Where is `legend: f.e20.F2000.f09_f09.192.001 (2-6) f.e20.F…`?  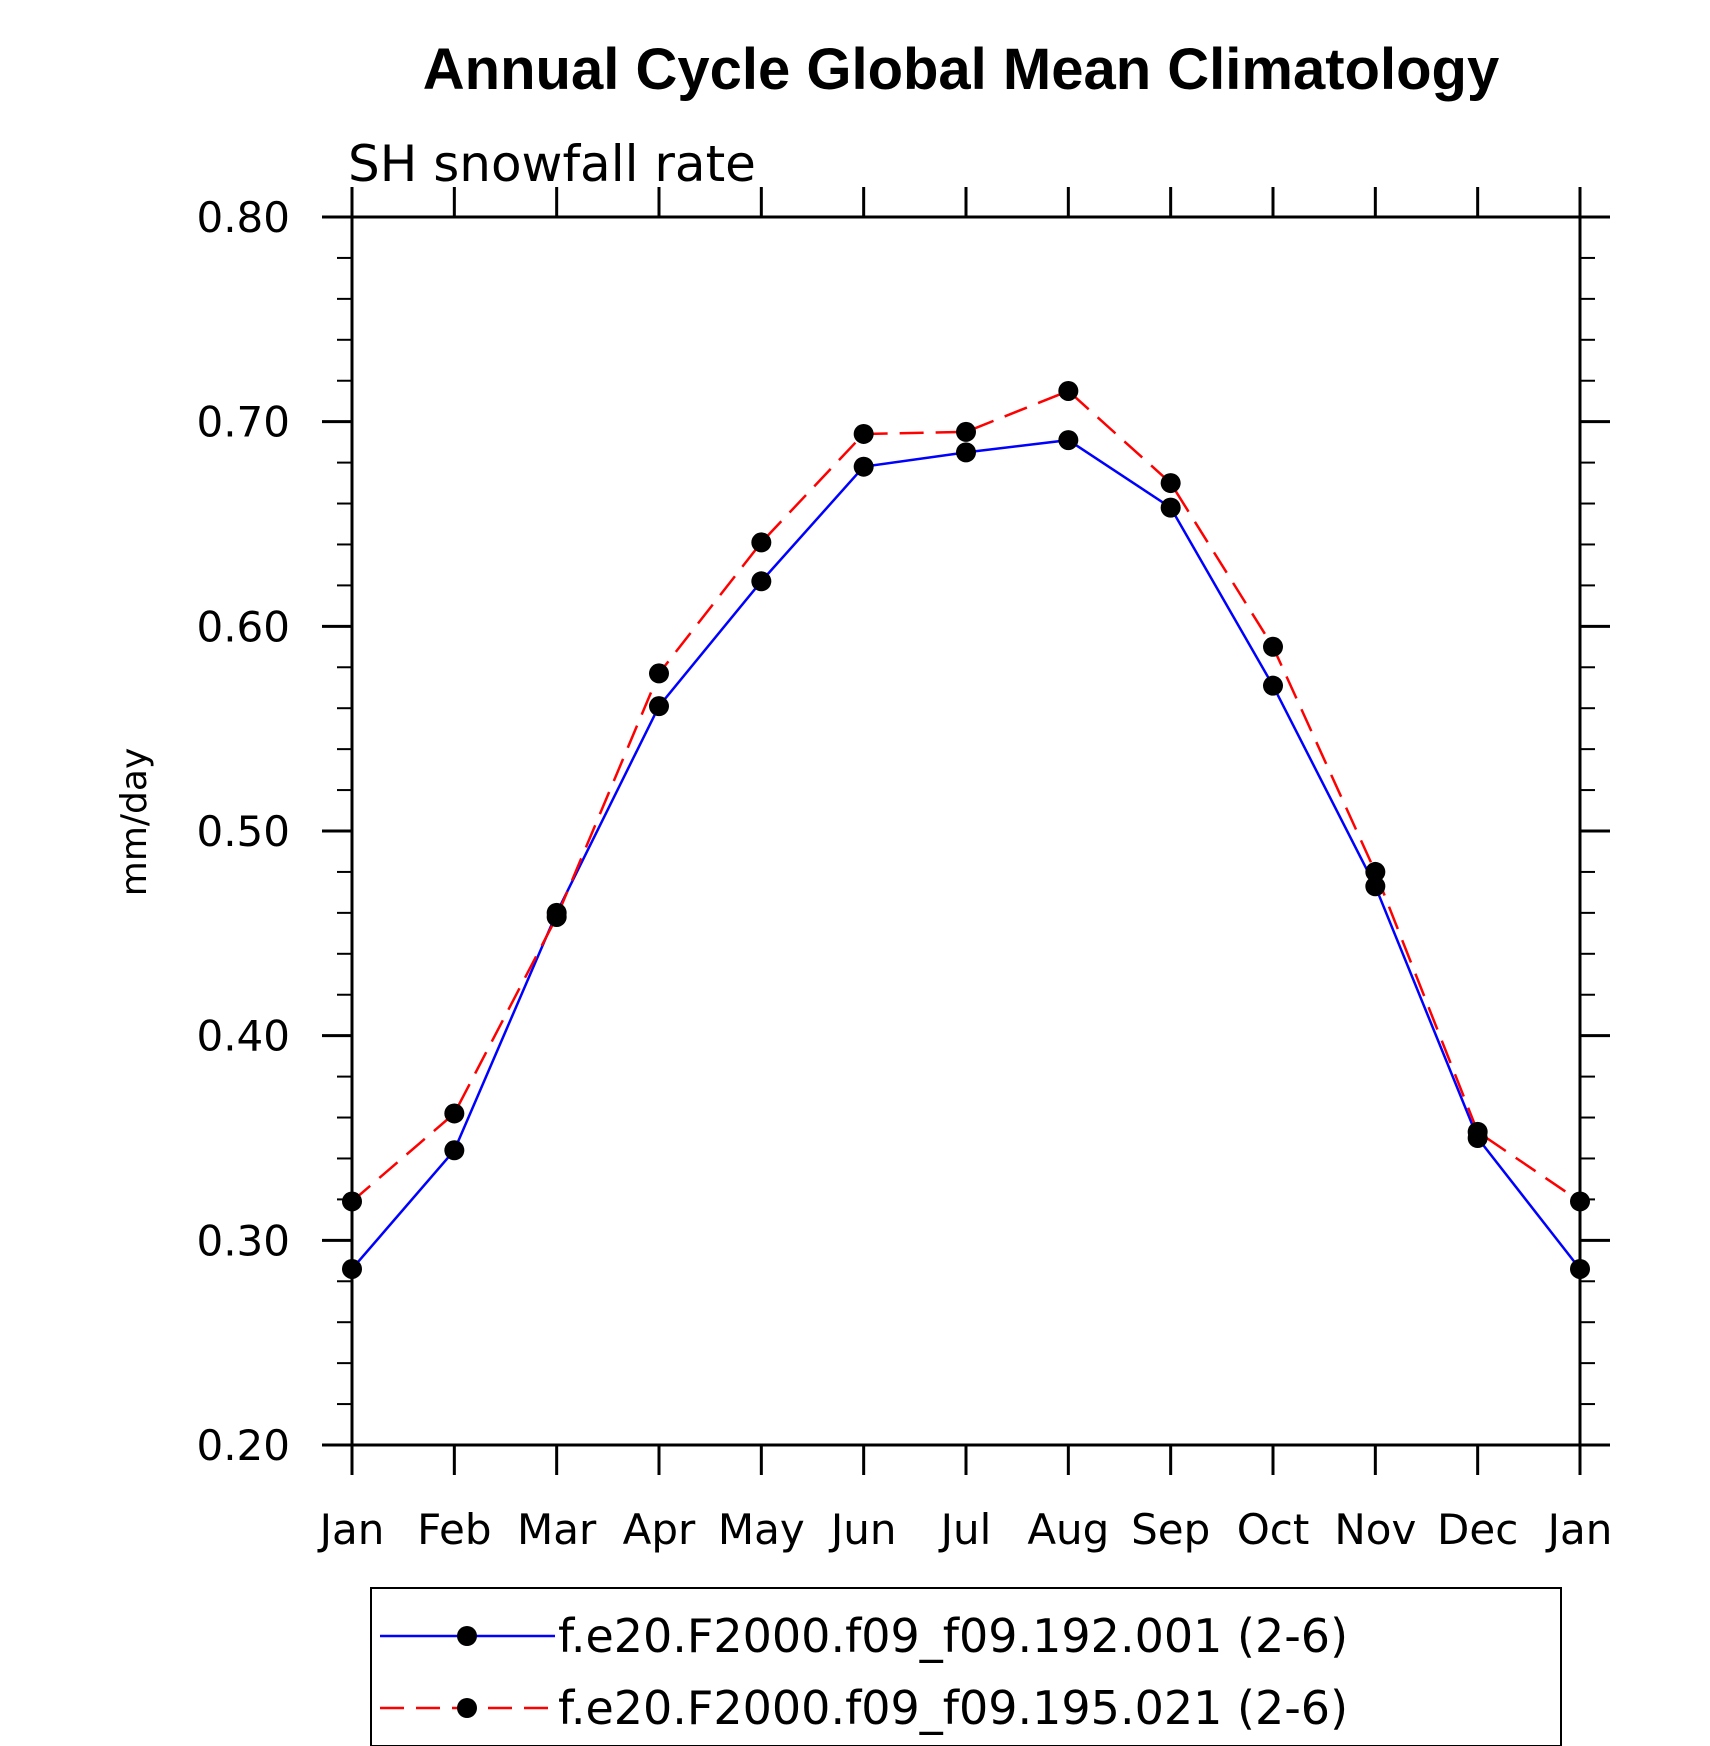
legend: f.e20.F2000.f09_f09.192.001 (2-6) f.e20.F… is located at coordinates (864, 1672).